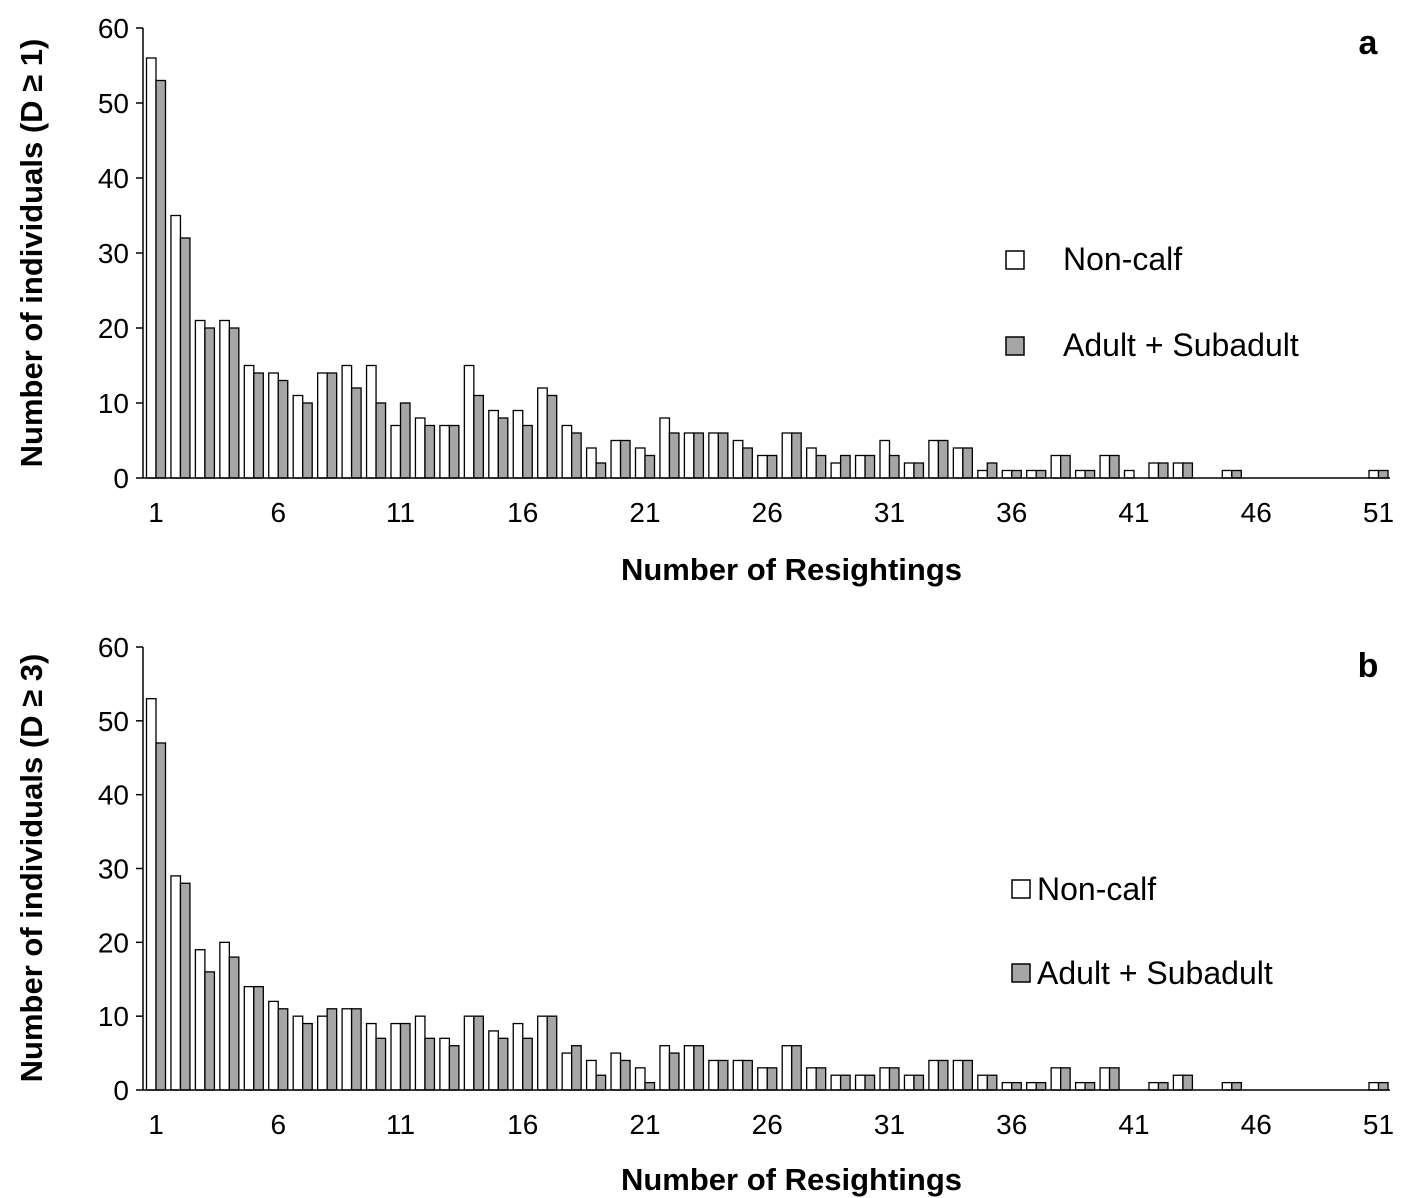 The width and height of the screenshot is (1410, 1198). What do you see at coordinates (1015, 260) in the screenshot?
I see `legend-swatch-non-calf` at bounding box center [1015, 260].